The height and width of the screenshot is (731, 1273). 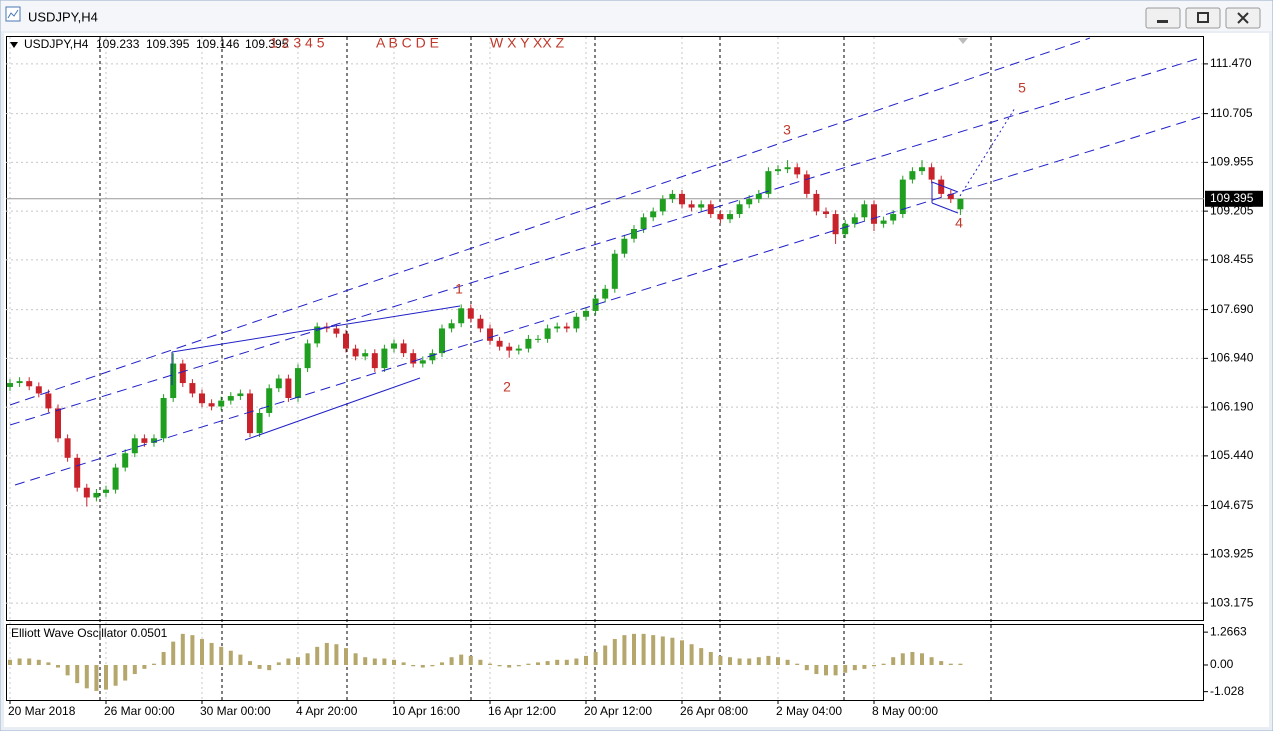 What do you see at coordinates (1232, 406) in the screenshot?
I see `y-tick-label: 106.190` at bounding box center [1232, 406].